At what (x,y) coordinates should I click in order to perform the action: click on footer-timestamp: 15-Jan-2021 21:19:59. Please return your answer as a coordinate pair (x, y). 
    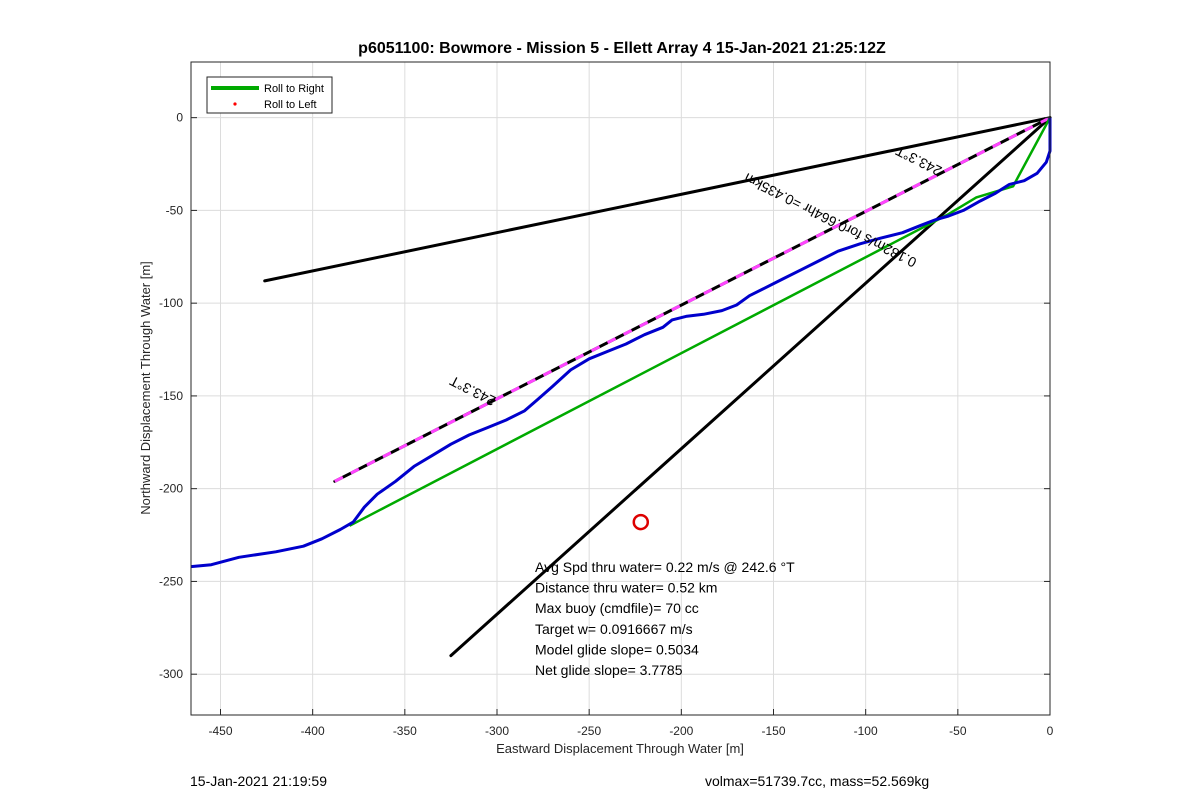
    Looking at the image, I should click on (258, 781).